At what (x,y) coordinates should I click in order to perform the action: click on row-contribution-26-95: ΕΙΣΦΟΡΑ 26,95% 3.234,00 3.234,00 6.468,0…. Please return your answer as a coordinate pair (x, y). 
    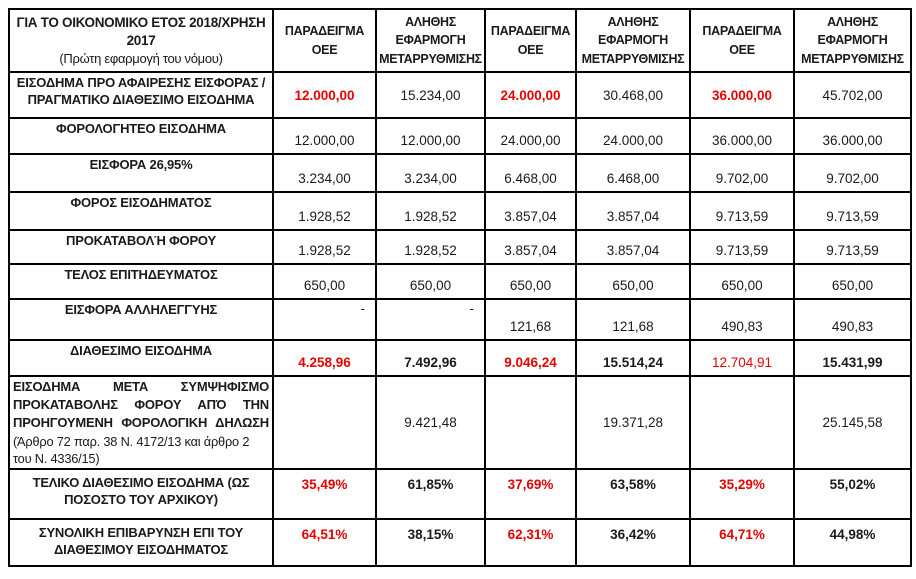
    Looking at the image, I should click on (460, 173).